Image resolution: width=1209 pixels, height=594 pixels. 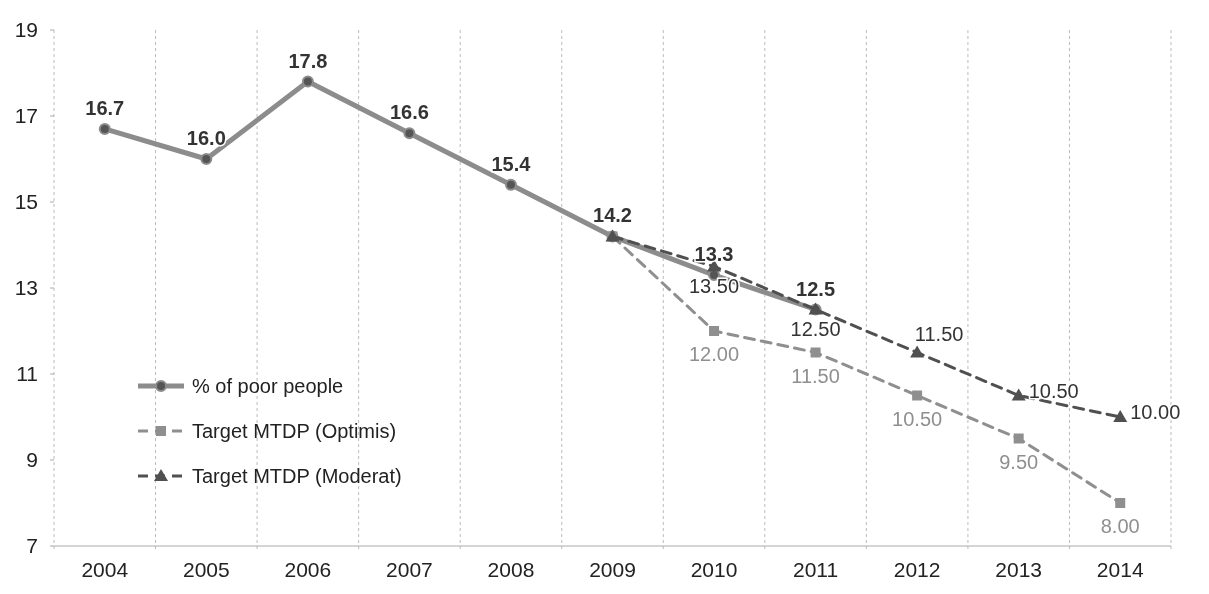 What do you see at coordinates (511, 569) in the screenshot?
I see `x-tick-label: 2008` at bounding box center [511, 569].